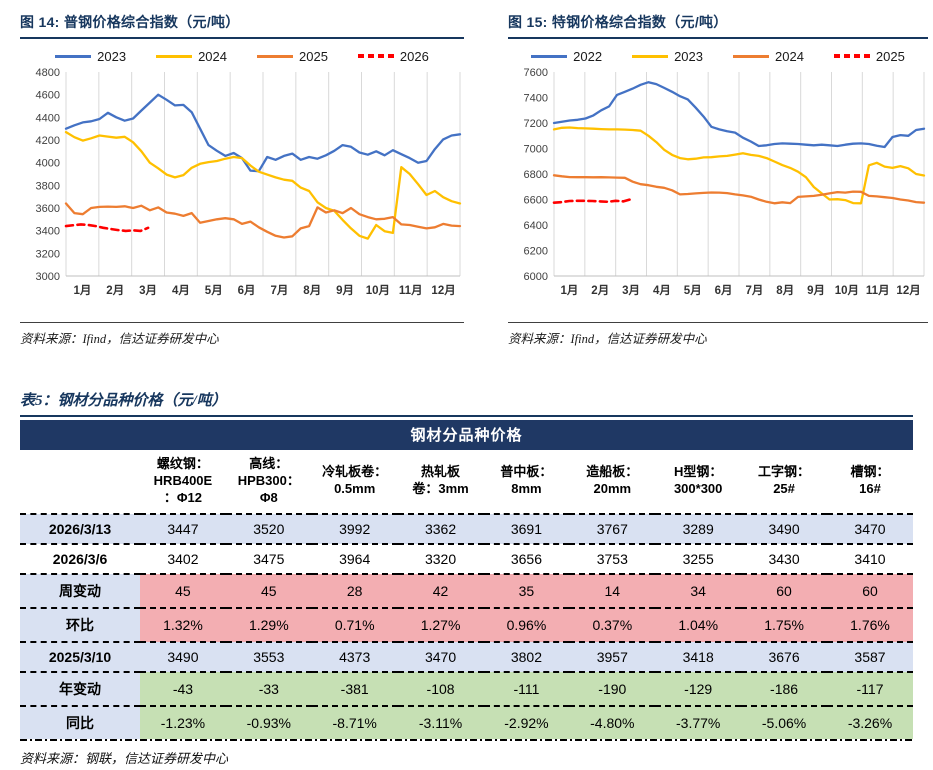 The image size is (933, 770). I want to click on y-tick-label: 3400, so click(48, 232).